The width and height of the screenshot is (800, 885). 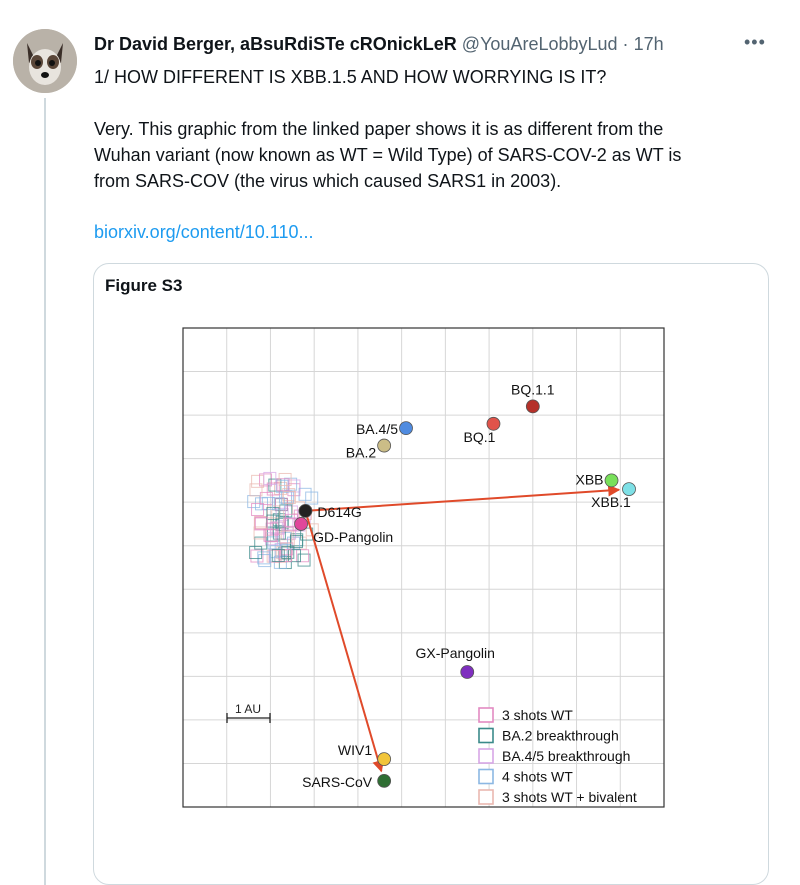 I want to click on dog-avatar-icon, so click(x=45, y=61).